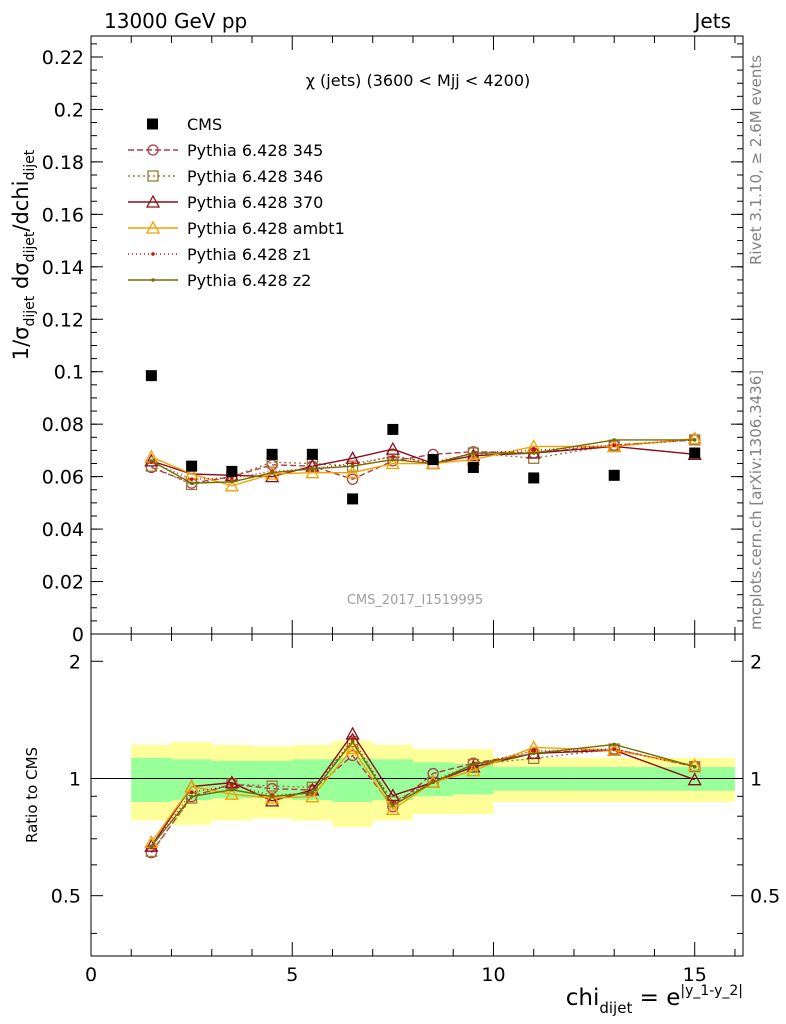 Image resolution: width=786 pixels, height=1024 pixels. I want to click on ratio-tick-label: 1, so click(75, 779).